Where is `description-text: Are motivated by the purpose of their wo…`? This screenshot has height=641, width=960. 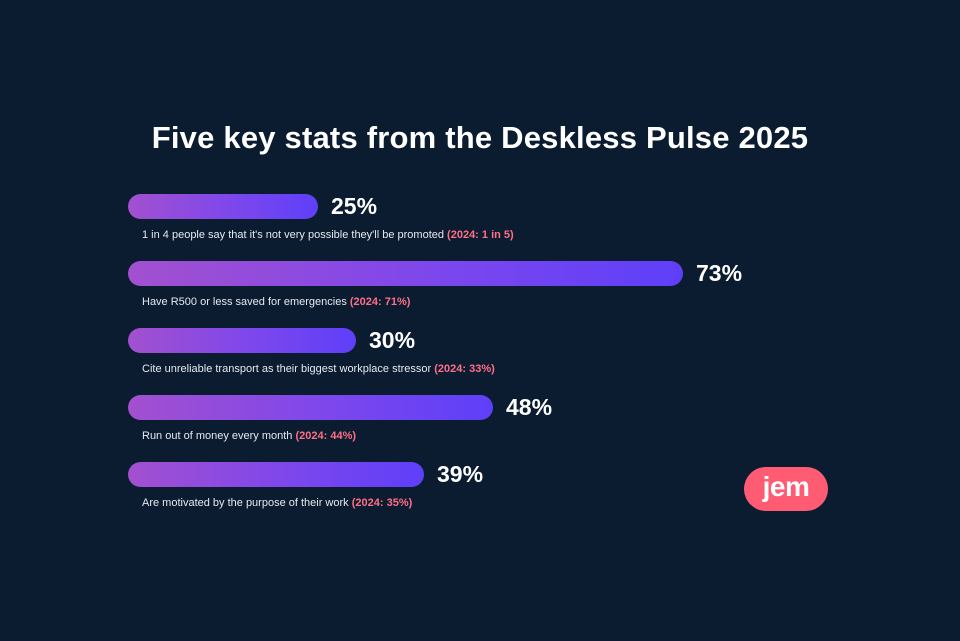 description-text: Are motivated by the purpose of their wo… is located at coordinates (245, 503).